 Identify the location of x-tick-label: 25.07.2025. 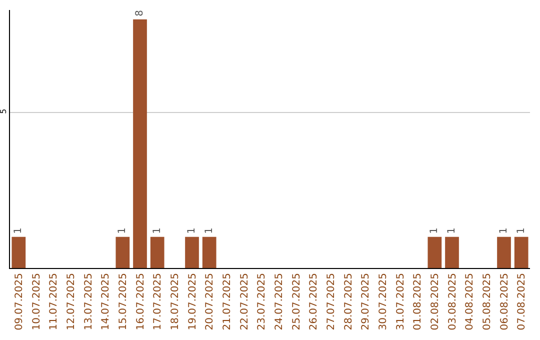
(296, 301).